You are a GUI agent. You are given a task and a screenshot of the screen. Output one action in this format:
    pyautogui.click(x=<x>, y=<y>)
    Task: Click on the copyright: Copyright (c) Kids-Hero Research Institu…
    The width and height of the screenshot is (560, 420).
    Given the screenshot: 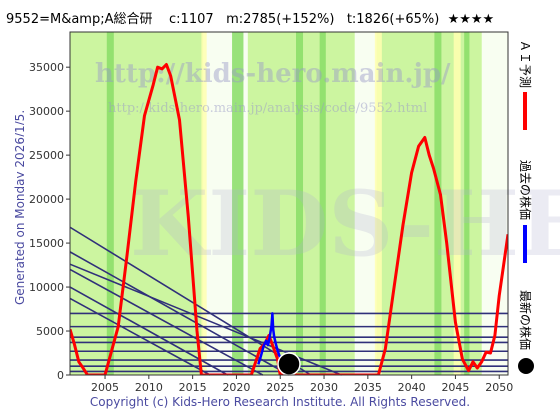 What is the action you would take?
    pyautogui.click(x=280, y=402)
    